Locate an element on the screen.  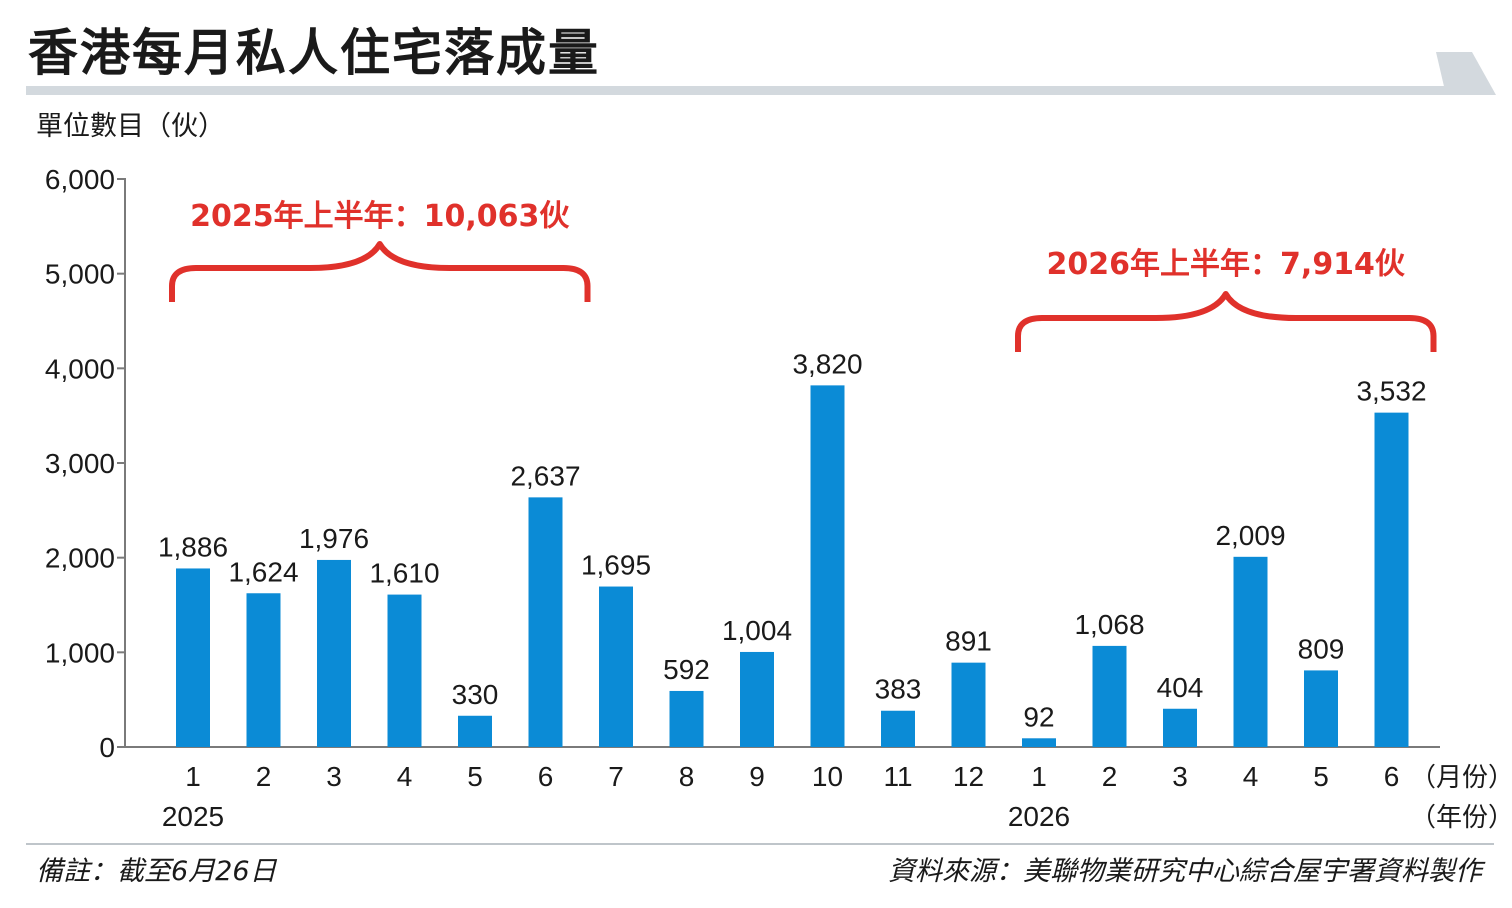
x-tick-label: 7 is located at coordinates (616, 776).